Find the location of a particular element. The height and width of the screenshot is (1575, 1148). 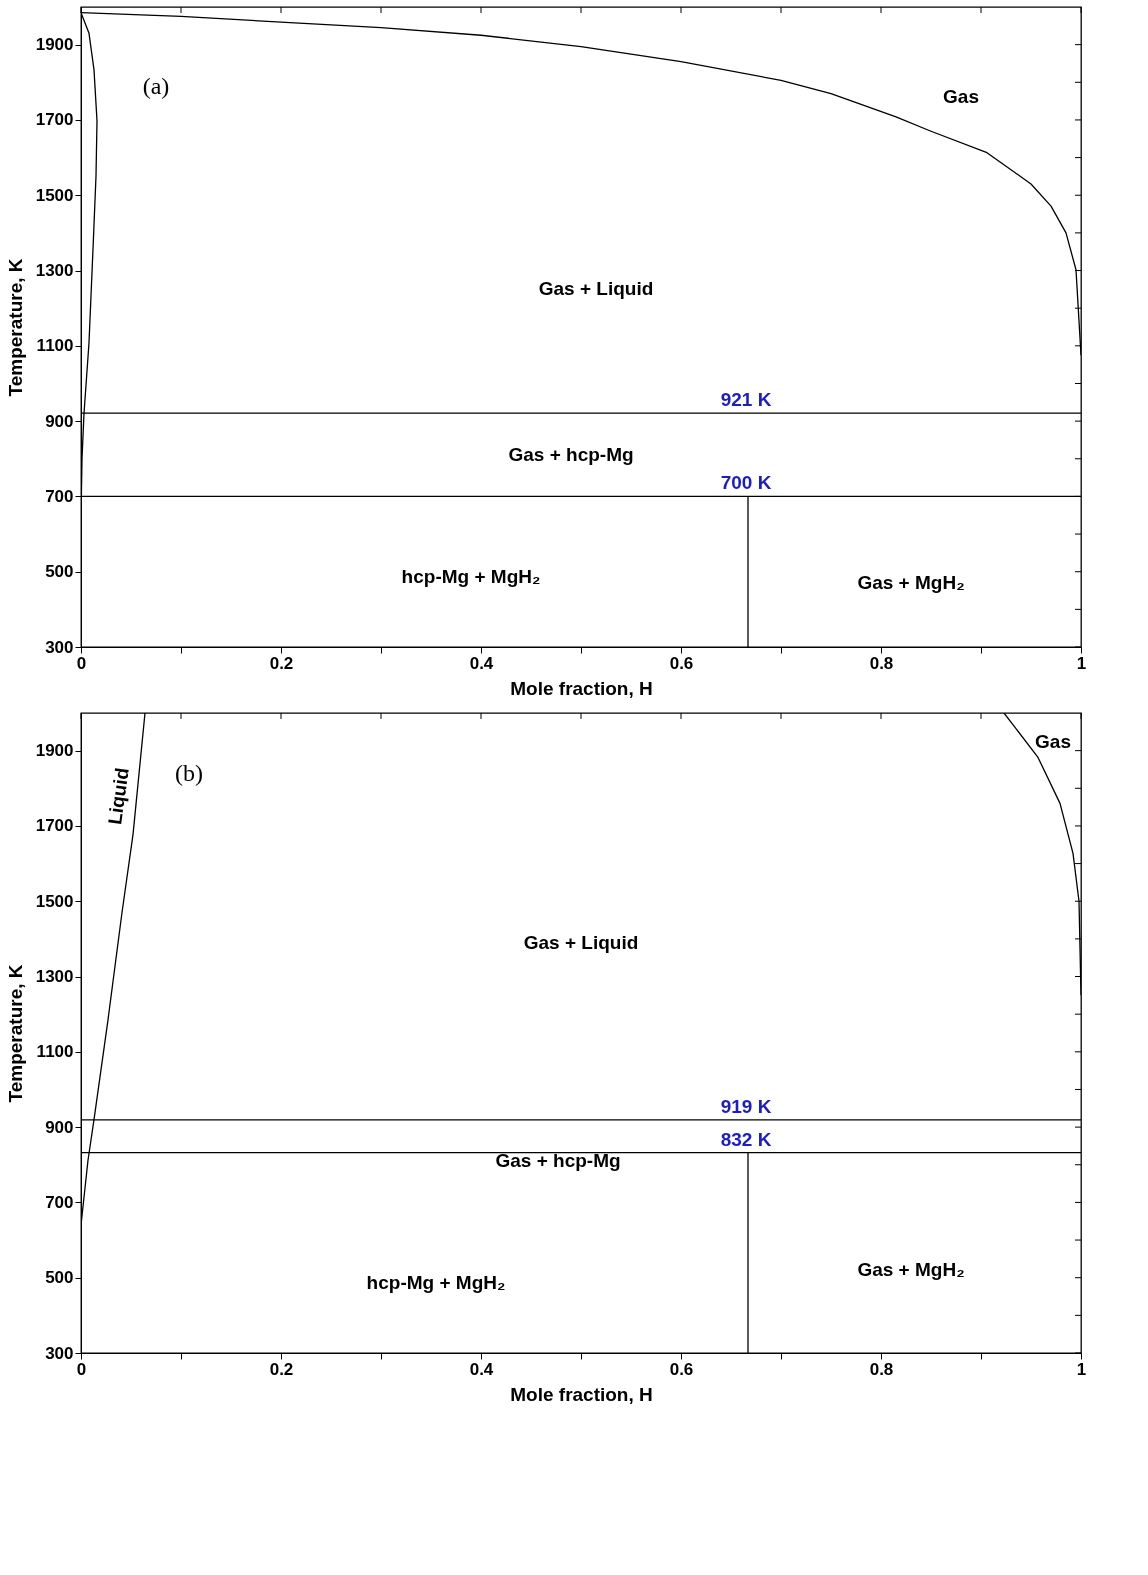

ref-line-label: 919 K is located at coordinates (746, 1106).